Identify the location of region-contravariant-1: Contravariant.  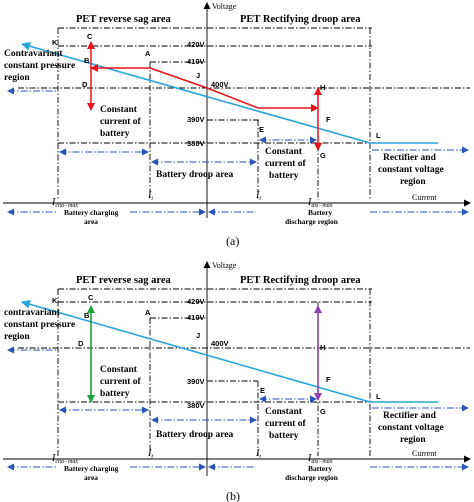
(33, 54).